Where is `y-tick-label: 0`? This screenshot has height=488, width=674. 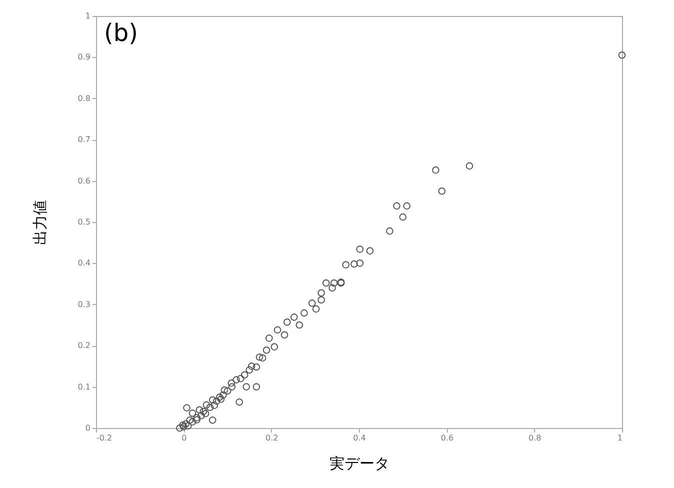 y-tick-label: 0 is located at coordinates (87, 428).